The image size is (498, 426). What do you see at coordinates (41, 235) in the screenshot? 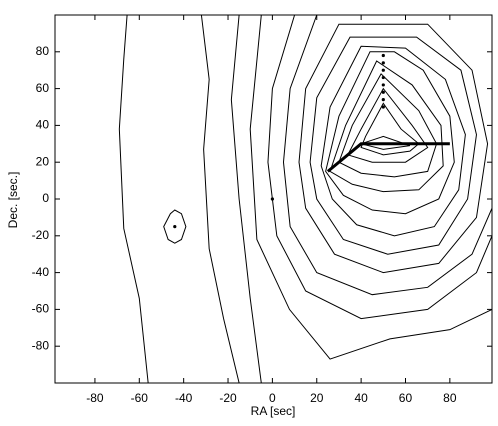
I see `y-tick-label: -20` at bounding box center [41, 235].